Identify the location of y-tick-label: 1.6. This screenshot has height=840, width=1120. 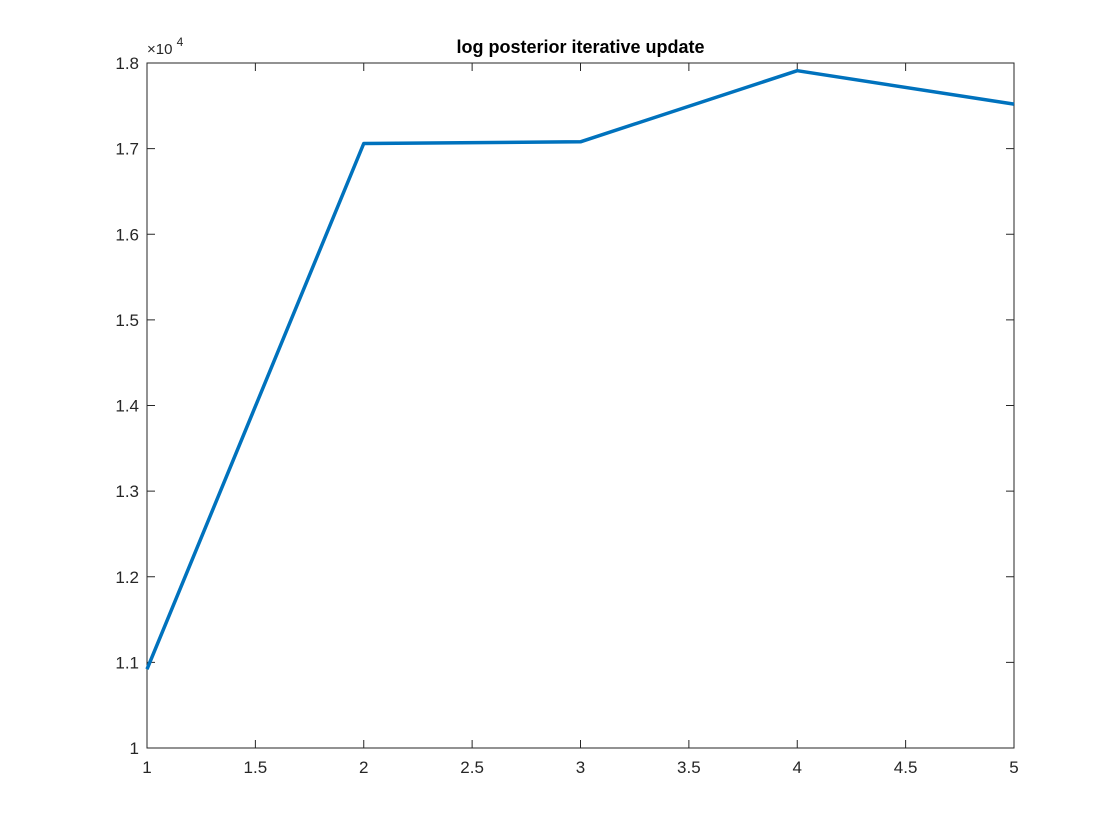
(127, 234).